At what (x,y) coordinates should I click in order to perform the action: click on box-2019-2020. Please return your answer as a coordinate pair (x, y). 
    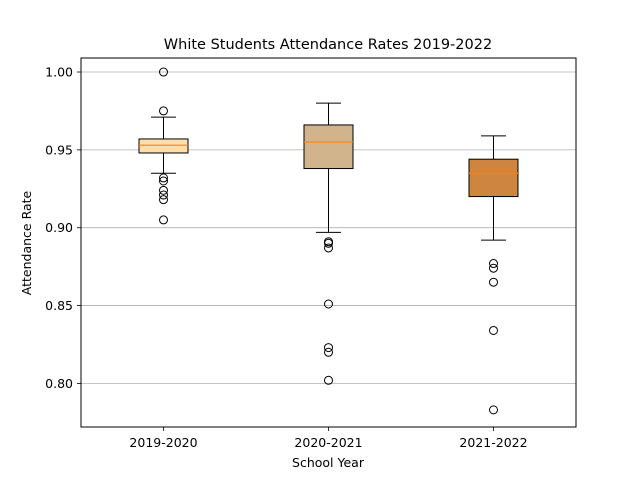
    Looking at the image, I should click on (163, 146).